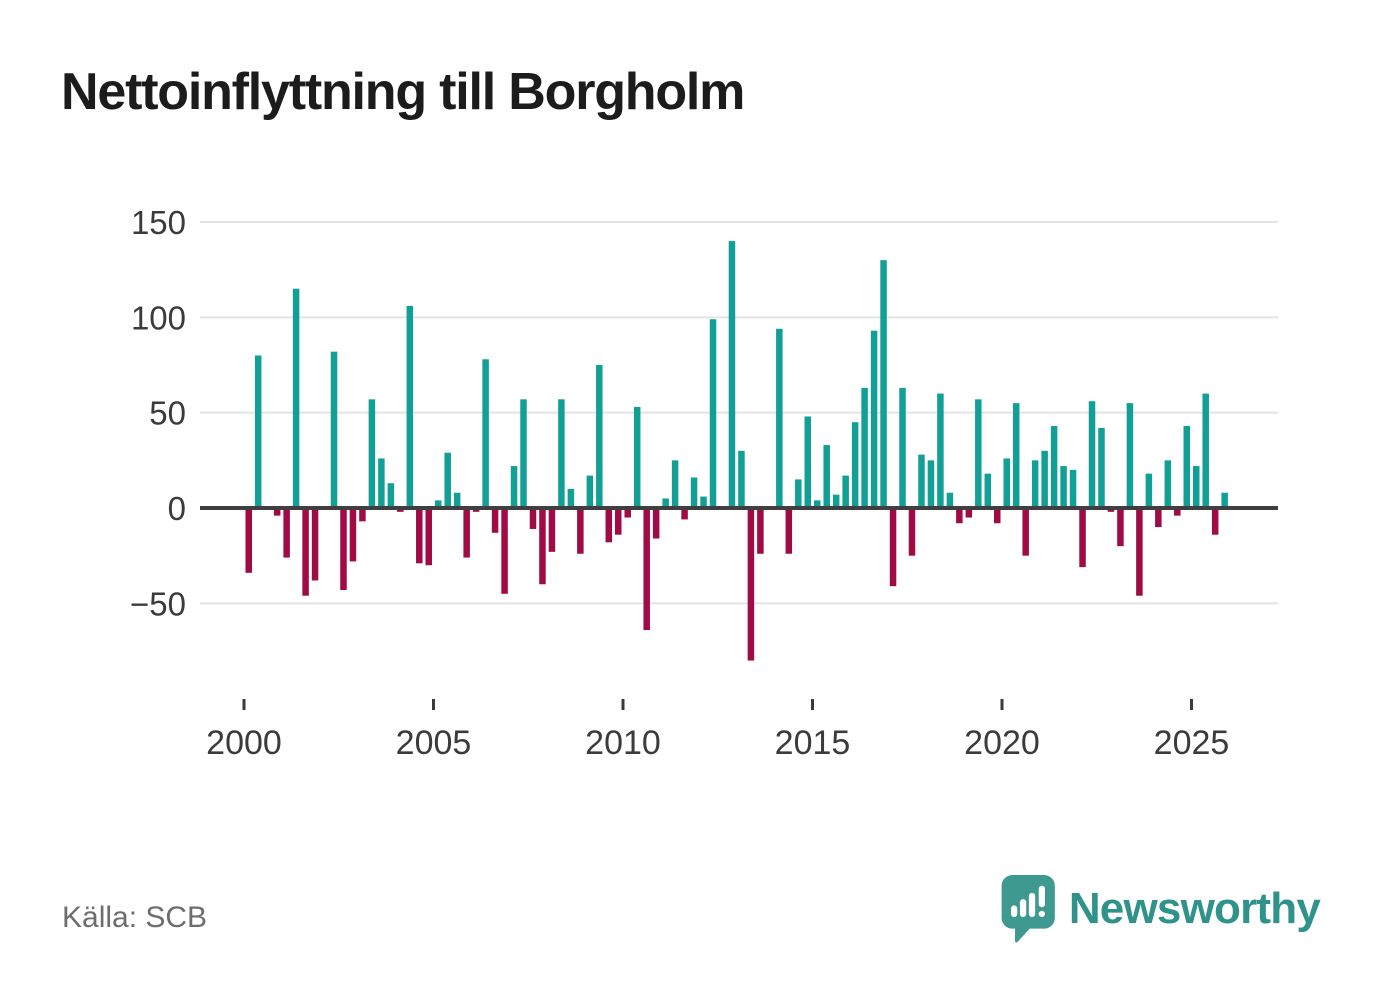 This screenshot has width=1382, height=999. What do you see at coordinates (1196, 487) in the screenshot?
I see `bar-2025-Q1` at bounding box center [1196, 487].